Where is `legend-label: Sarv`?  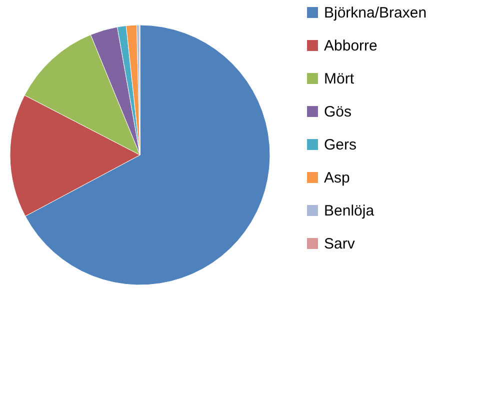
legend-label: Sarv is located at coordinates (340, 244).